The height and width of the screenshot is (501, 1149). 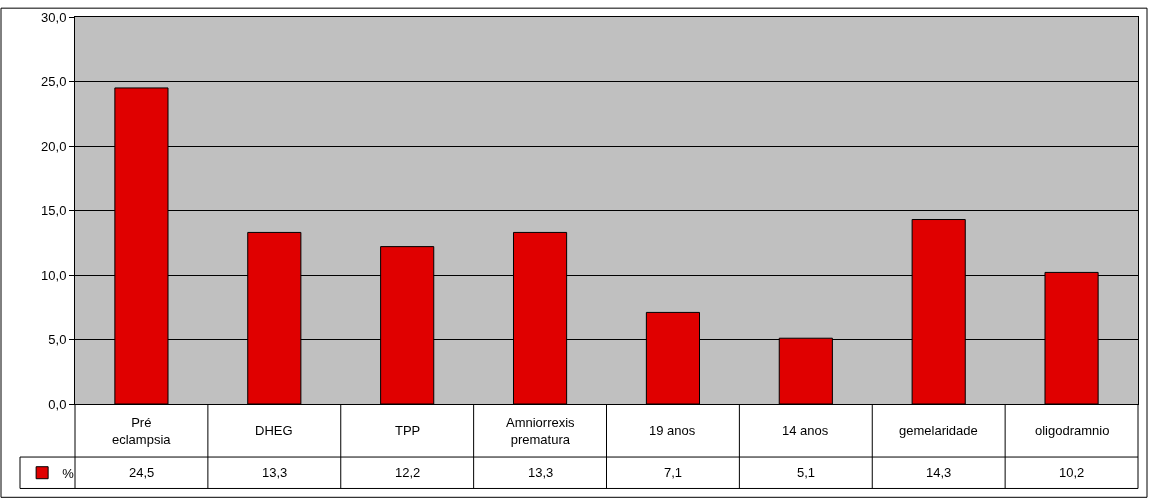 What do you see at coordinates (68, 473) in the screenshot?
I see `legend-label: %` at bounding box center [68, 473].